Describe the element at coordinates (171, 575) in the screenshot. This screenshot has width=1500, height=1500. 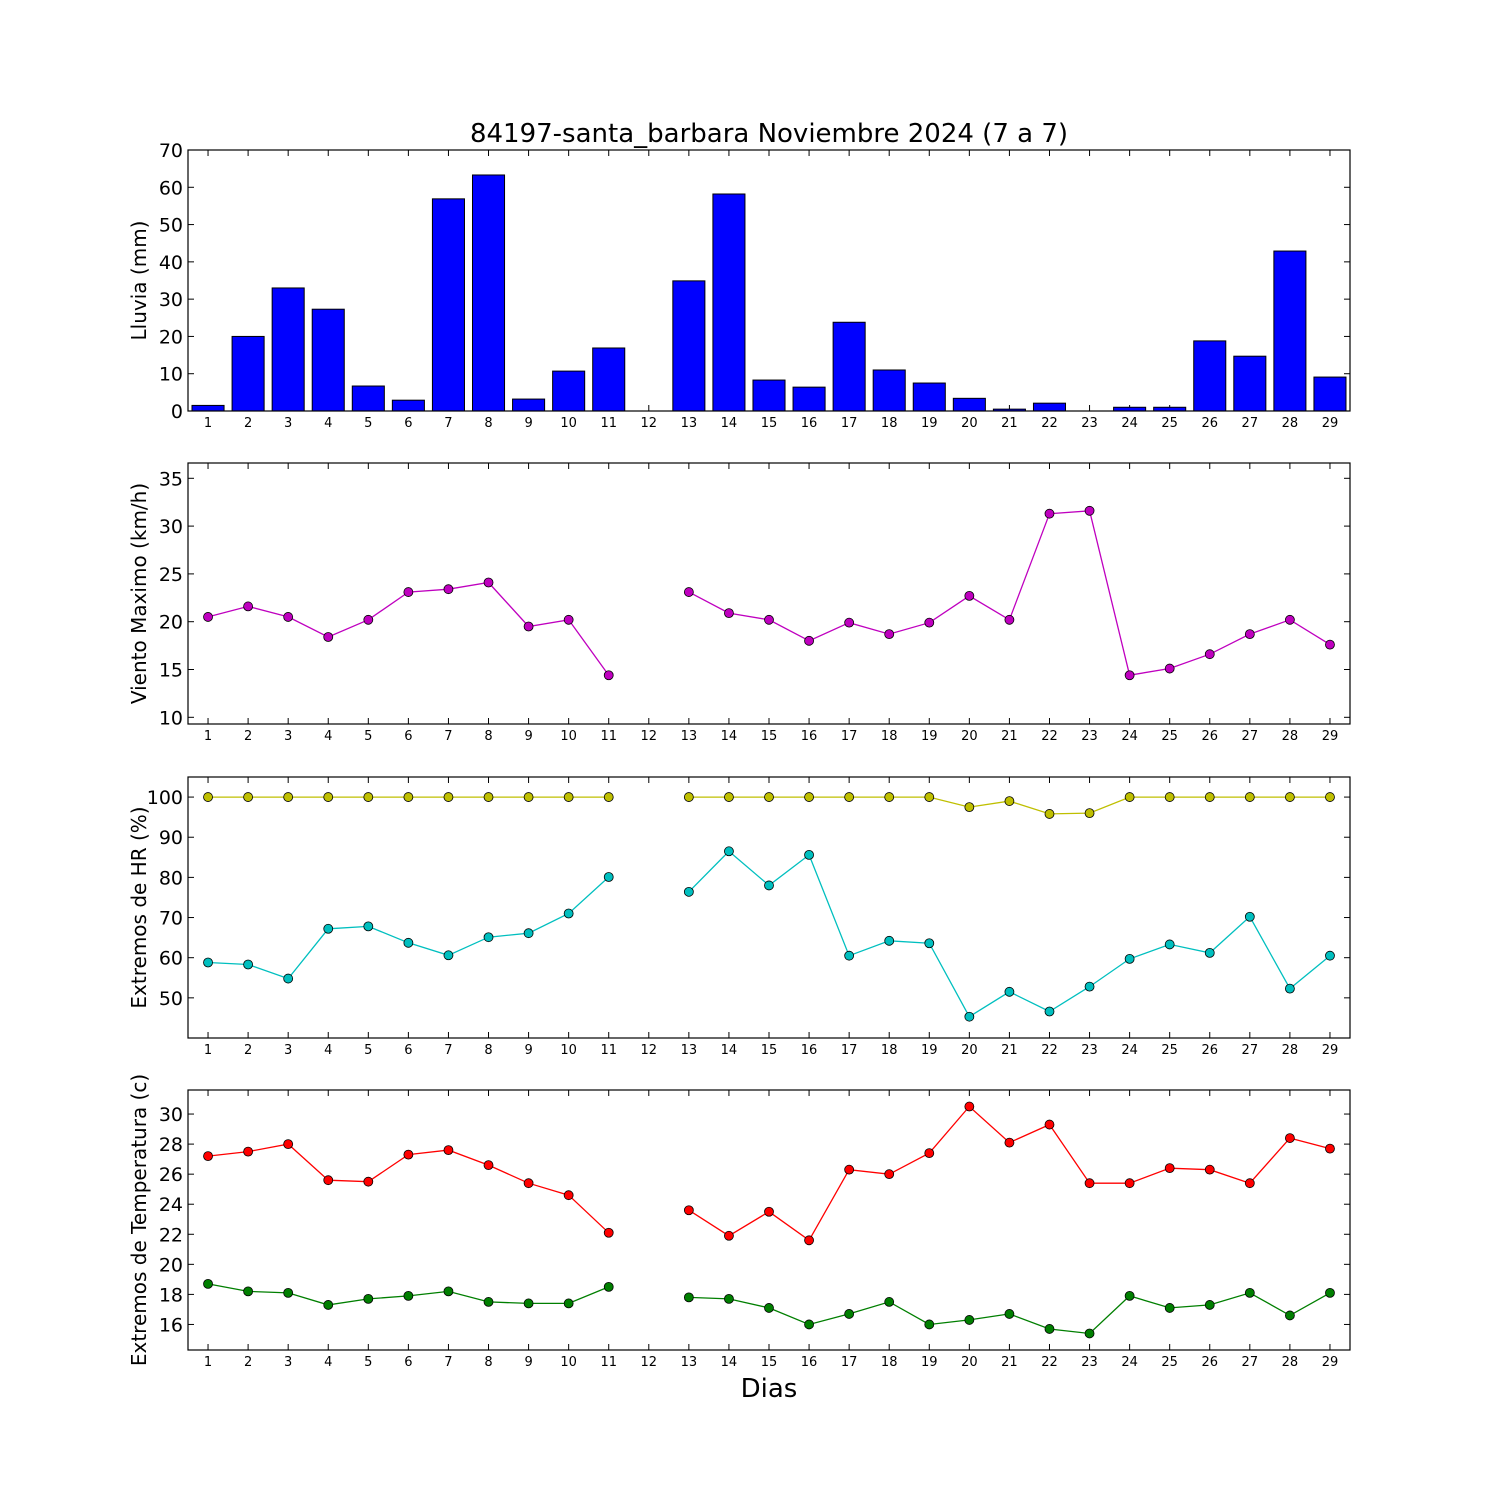
I see `wind-ytick-label: 25` at that location.